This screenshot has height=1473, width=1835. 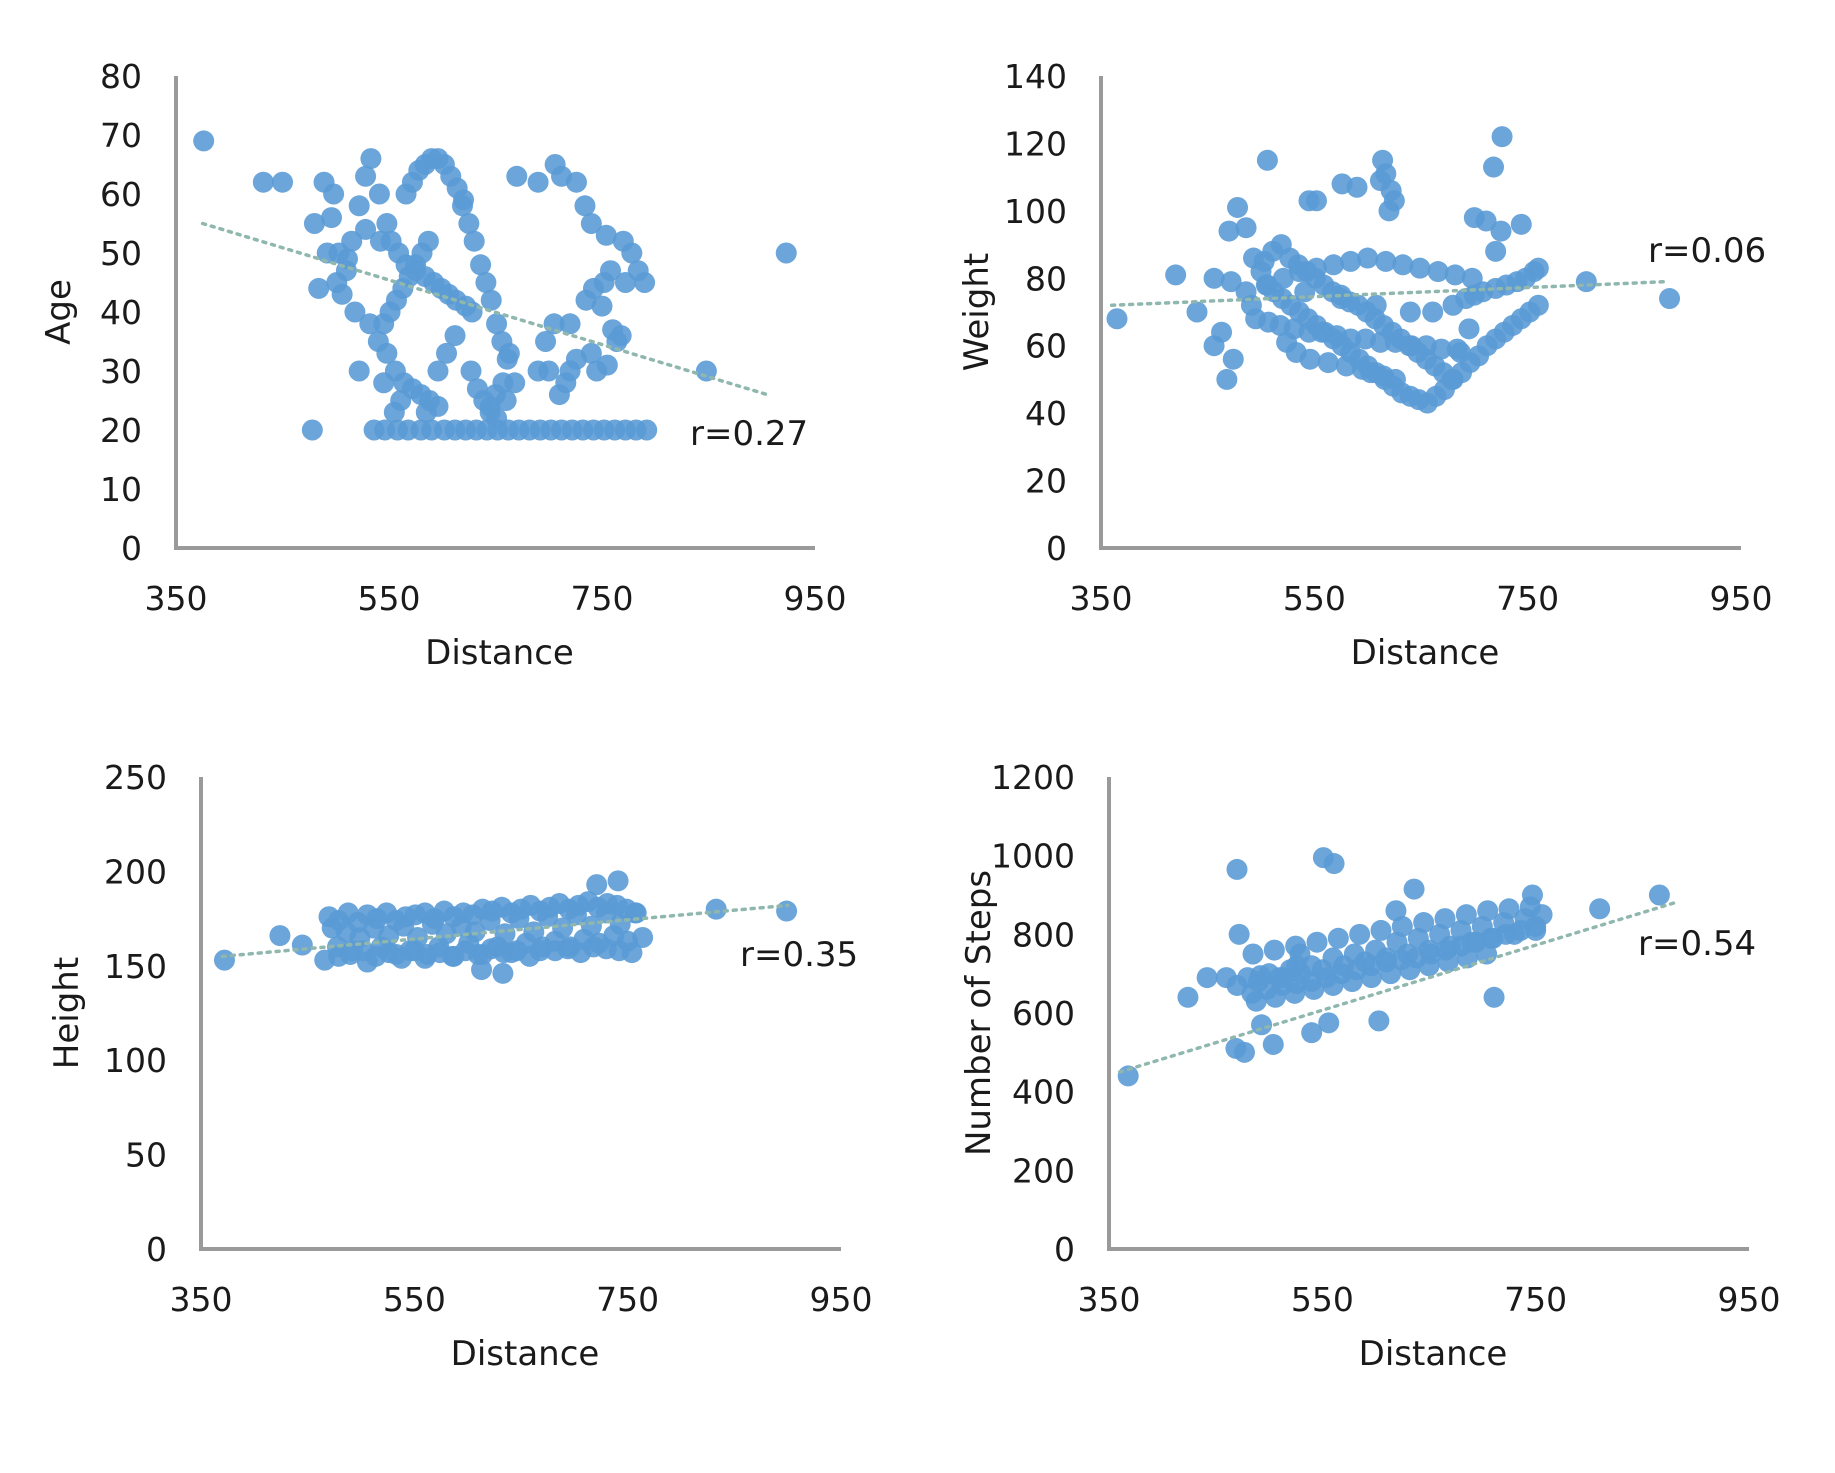 What do you see at coordinates (146, 1155) in the screenshot?
I see `y-tick-label: 50` at bounding box center [146, 1155].